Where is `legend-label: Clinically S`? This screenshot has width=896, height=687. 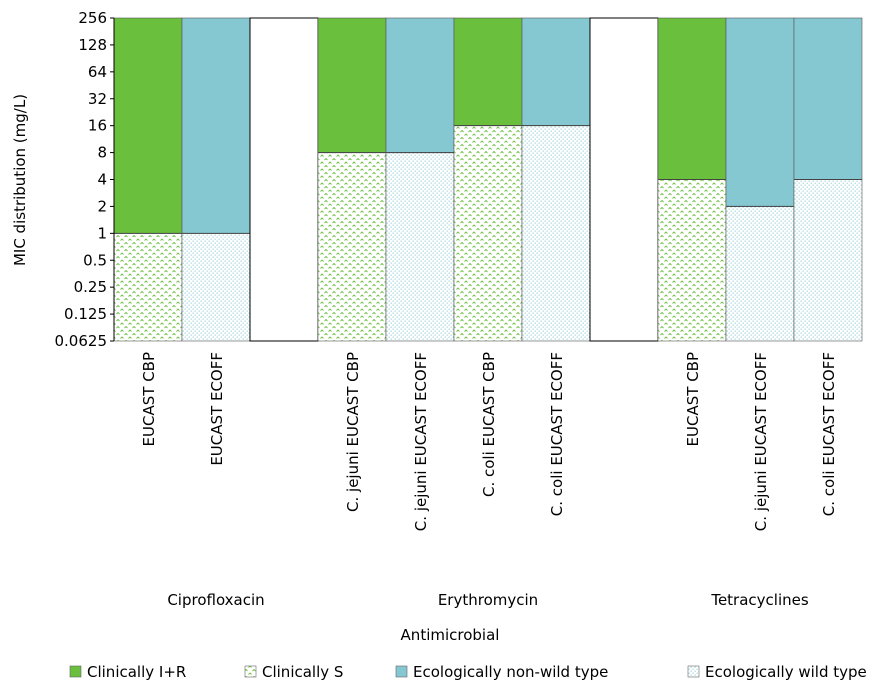 legend-label: Clinically S is located at coordinates (302, 672).